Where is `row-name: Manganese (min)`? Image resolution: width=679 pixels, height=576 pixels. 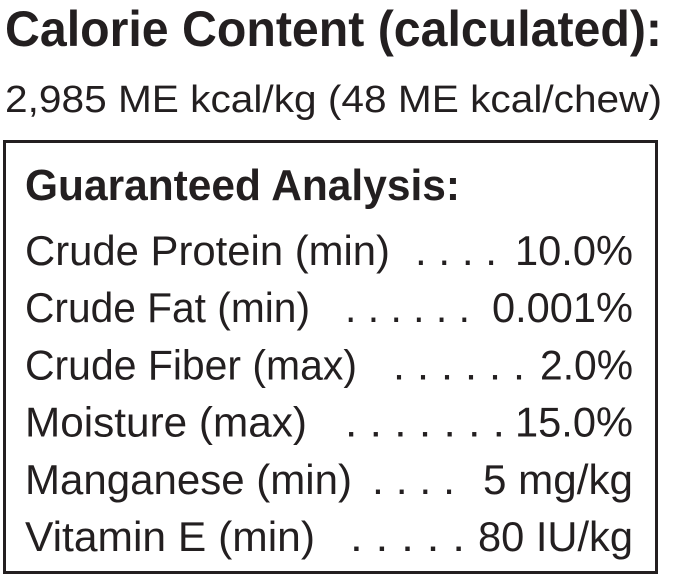
row-name: Manganese (min) is located at coordinates (188, 479).